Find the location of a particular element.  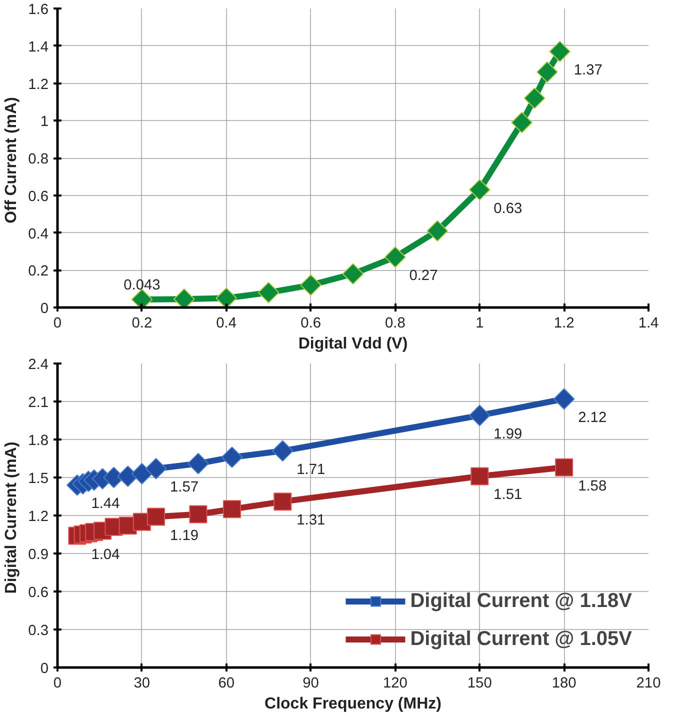

y-tick-label: 0.4 is located at coordinates (38, 234).